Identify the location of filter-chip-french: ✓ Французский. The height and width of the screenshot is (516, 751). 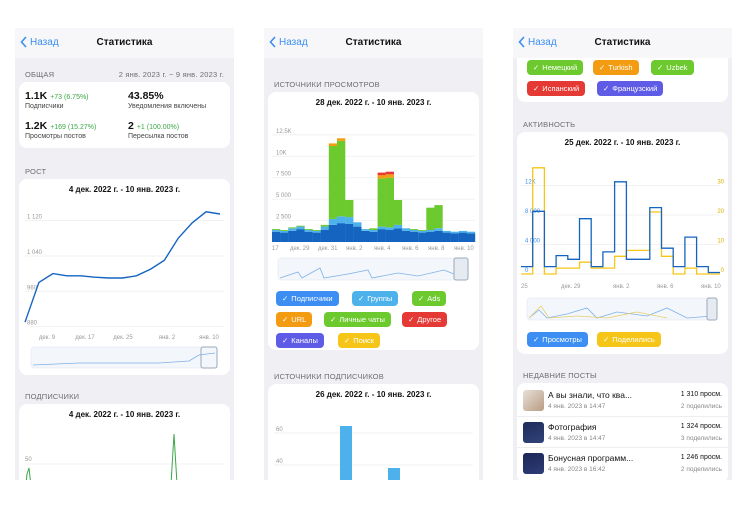
(630, 88).